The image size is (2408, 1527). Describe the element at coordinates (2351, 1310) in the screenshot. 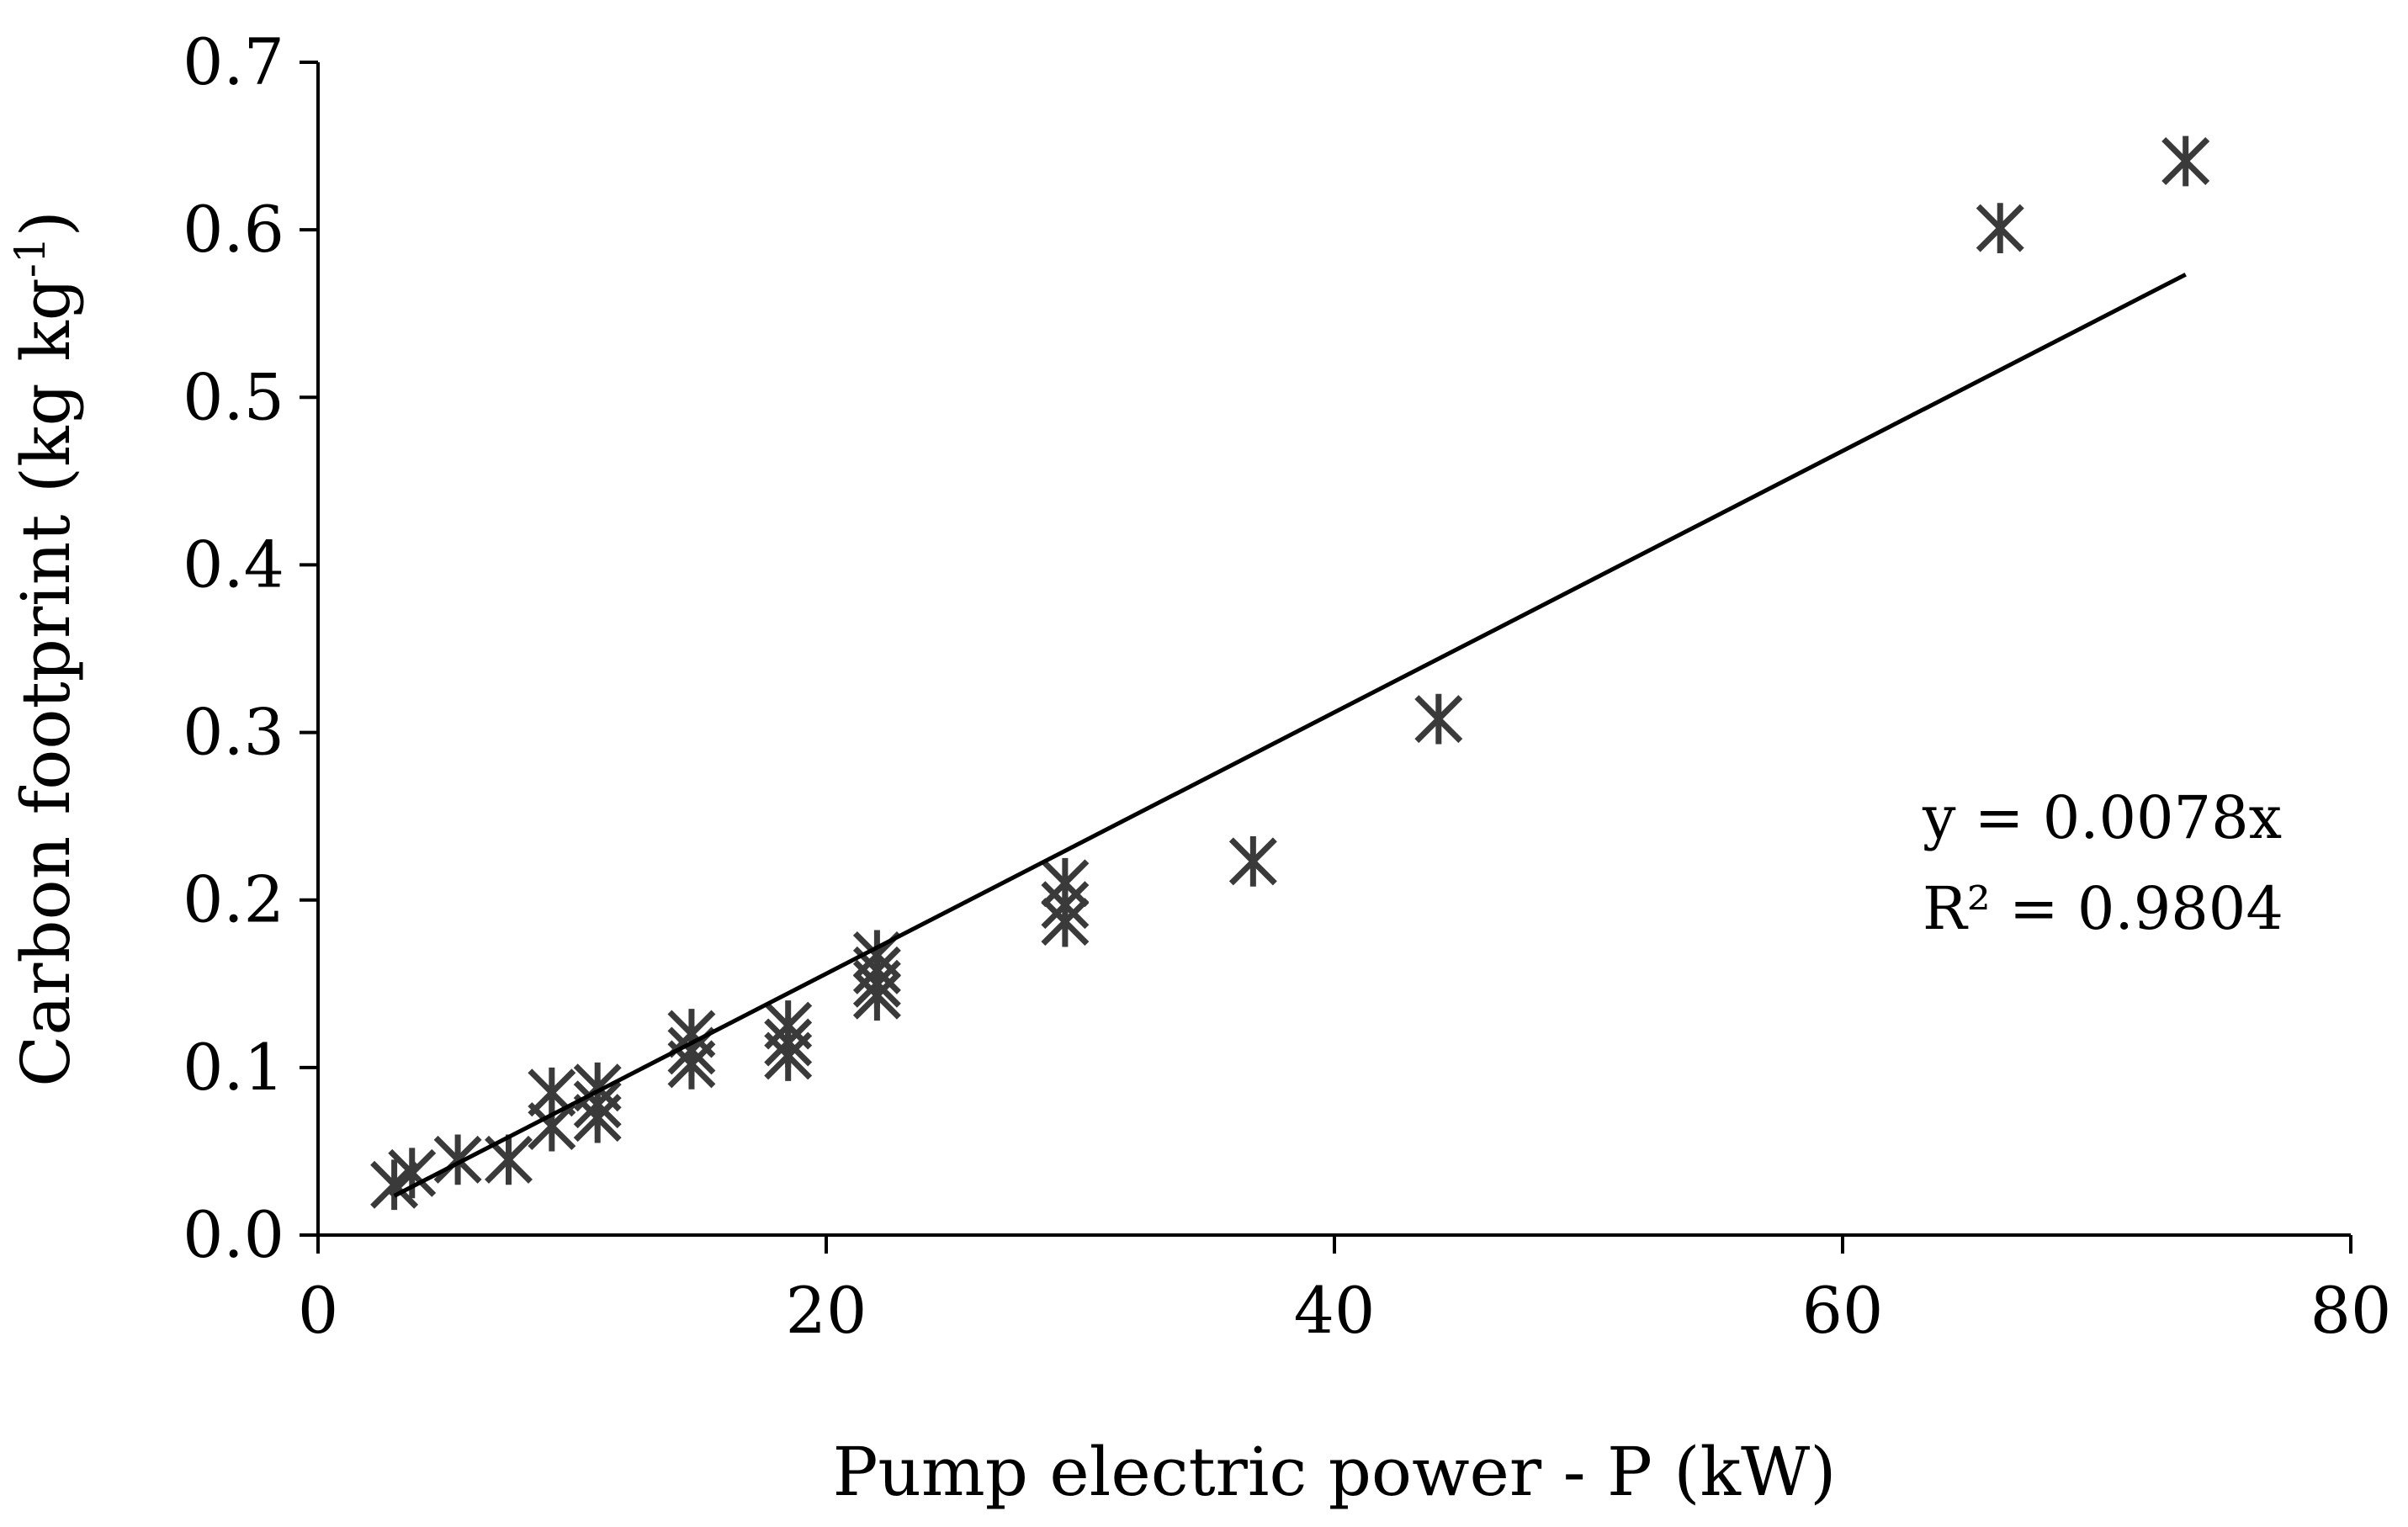

I see `x-tick-label: 80` at that location.